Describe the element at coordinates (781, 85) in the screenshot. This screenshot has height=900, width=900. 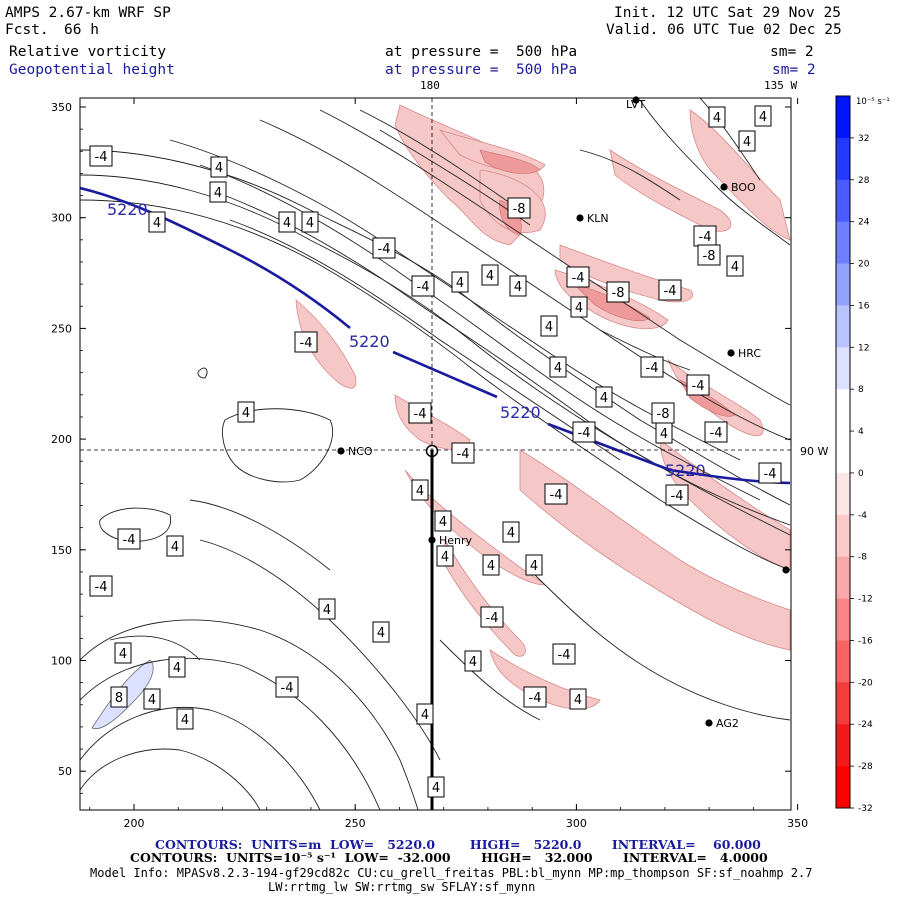
I see `lon-label-135w: 135 W` at that location.